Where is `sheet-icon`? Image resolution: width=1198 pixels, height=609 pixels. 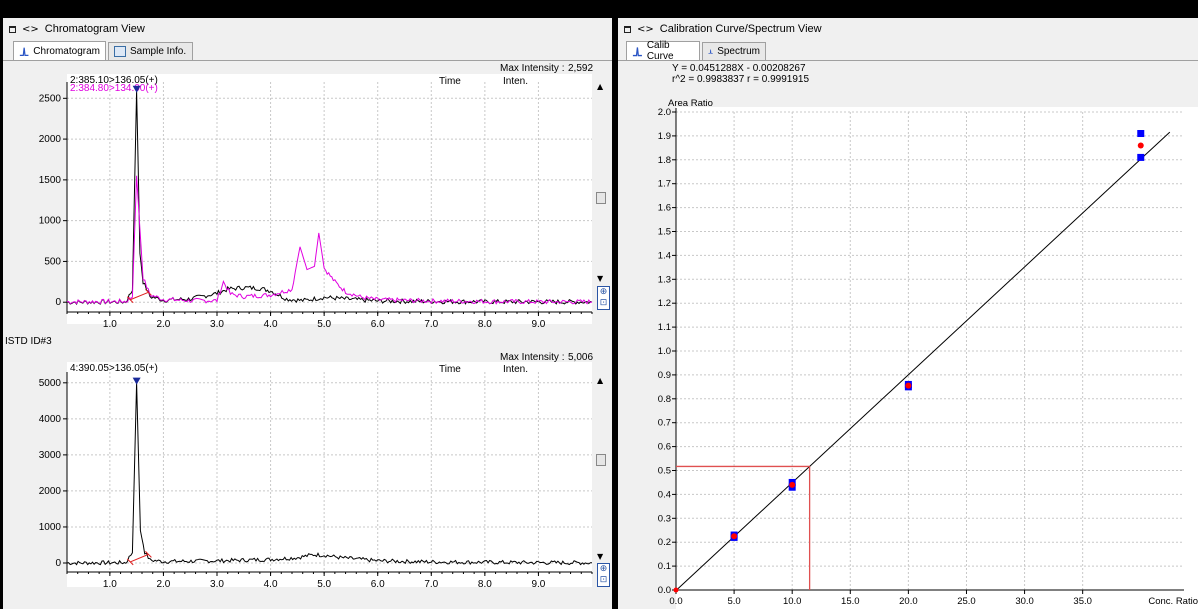
sheet-icon is located at coordinates (120, 51).